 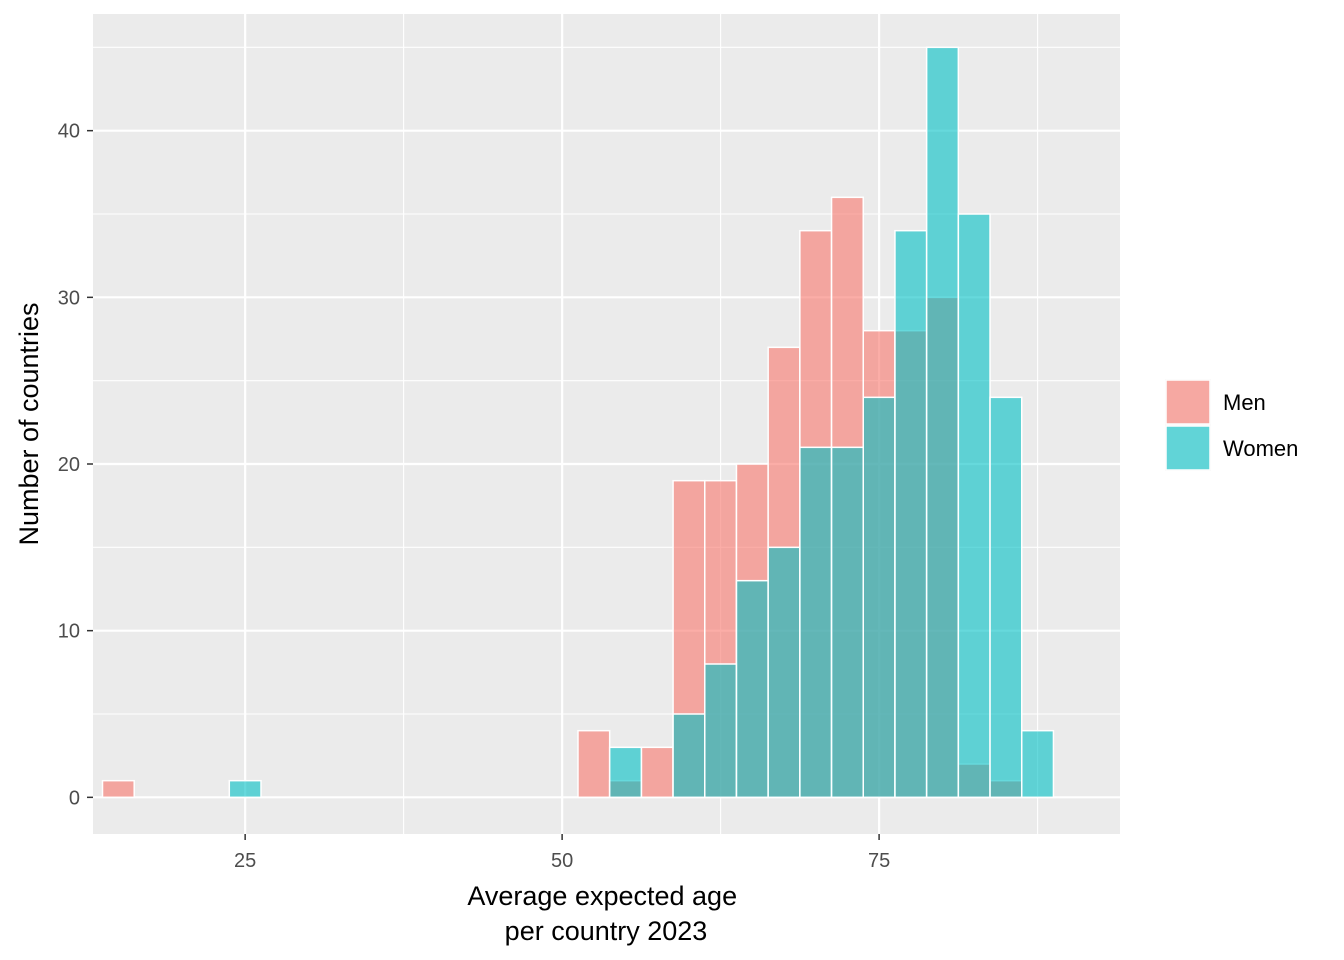 What do you see at coordinates (1188, 448) in the screenshot?
I see `legend-key-women` at bounding box center [1188, 448].